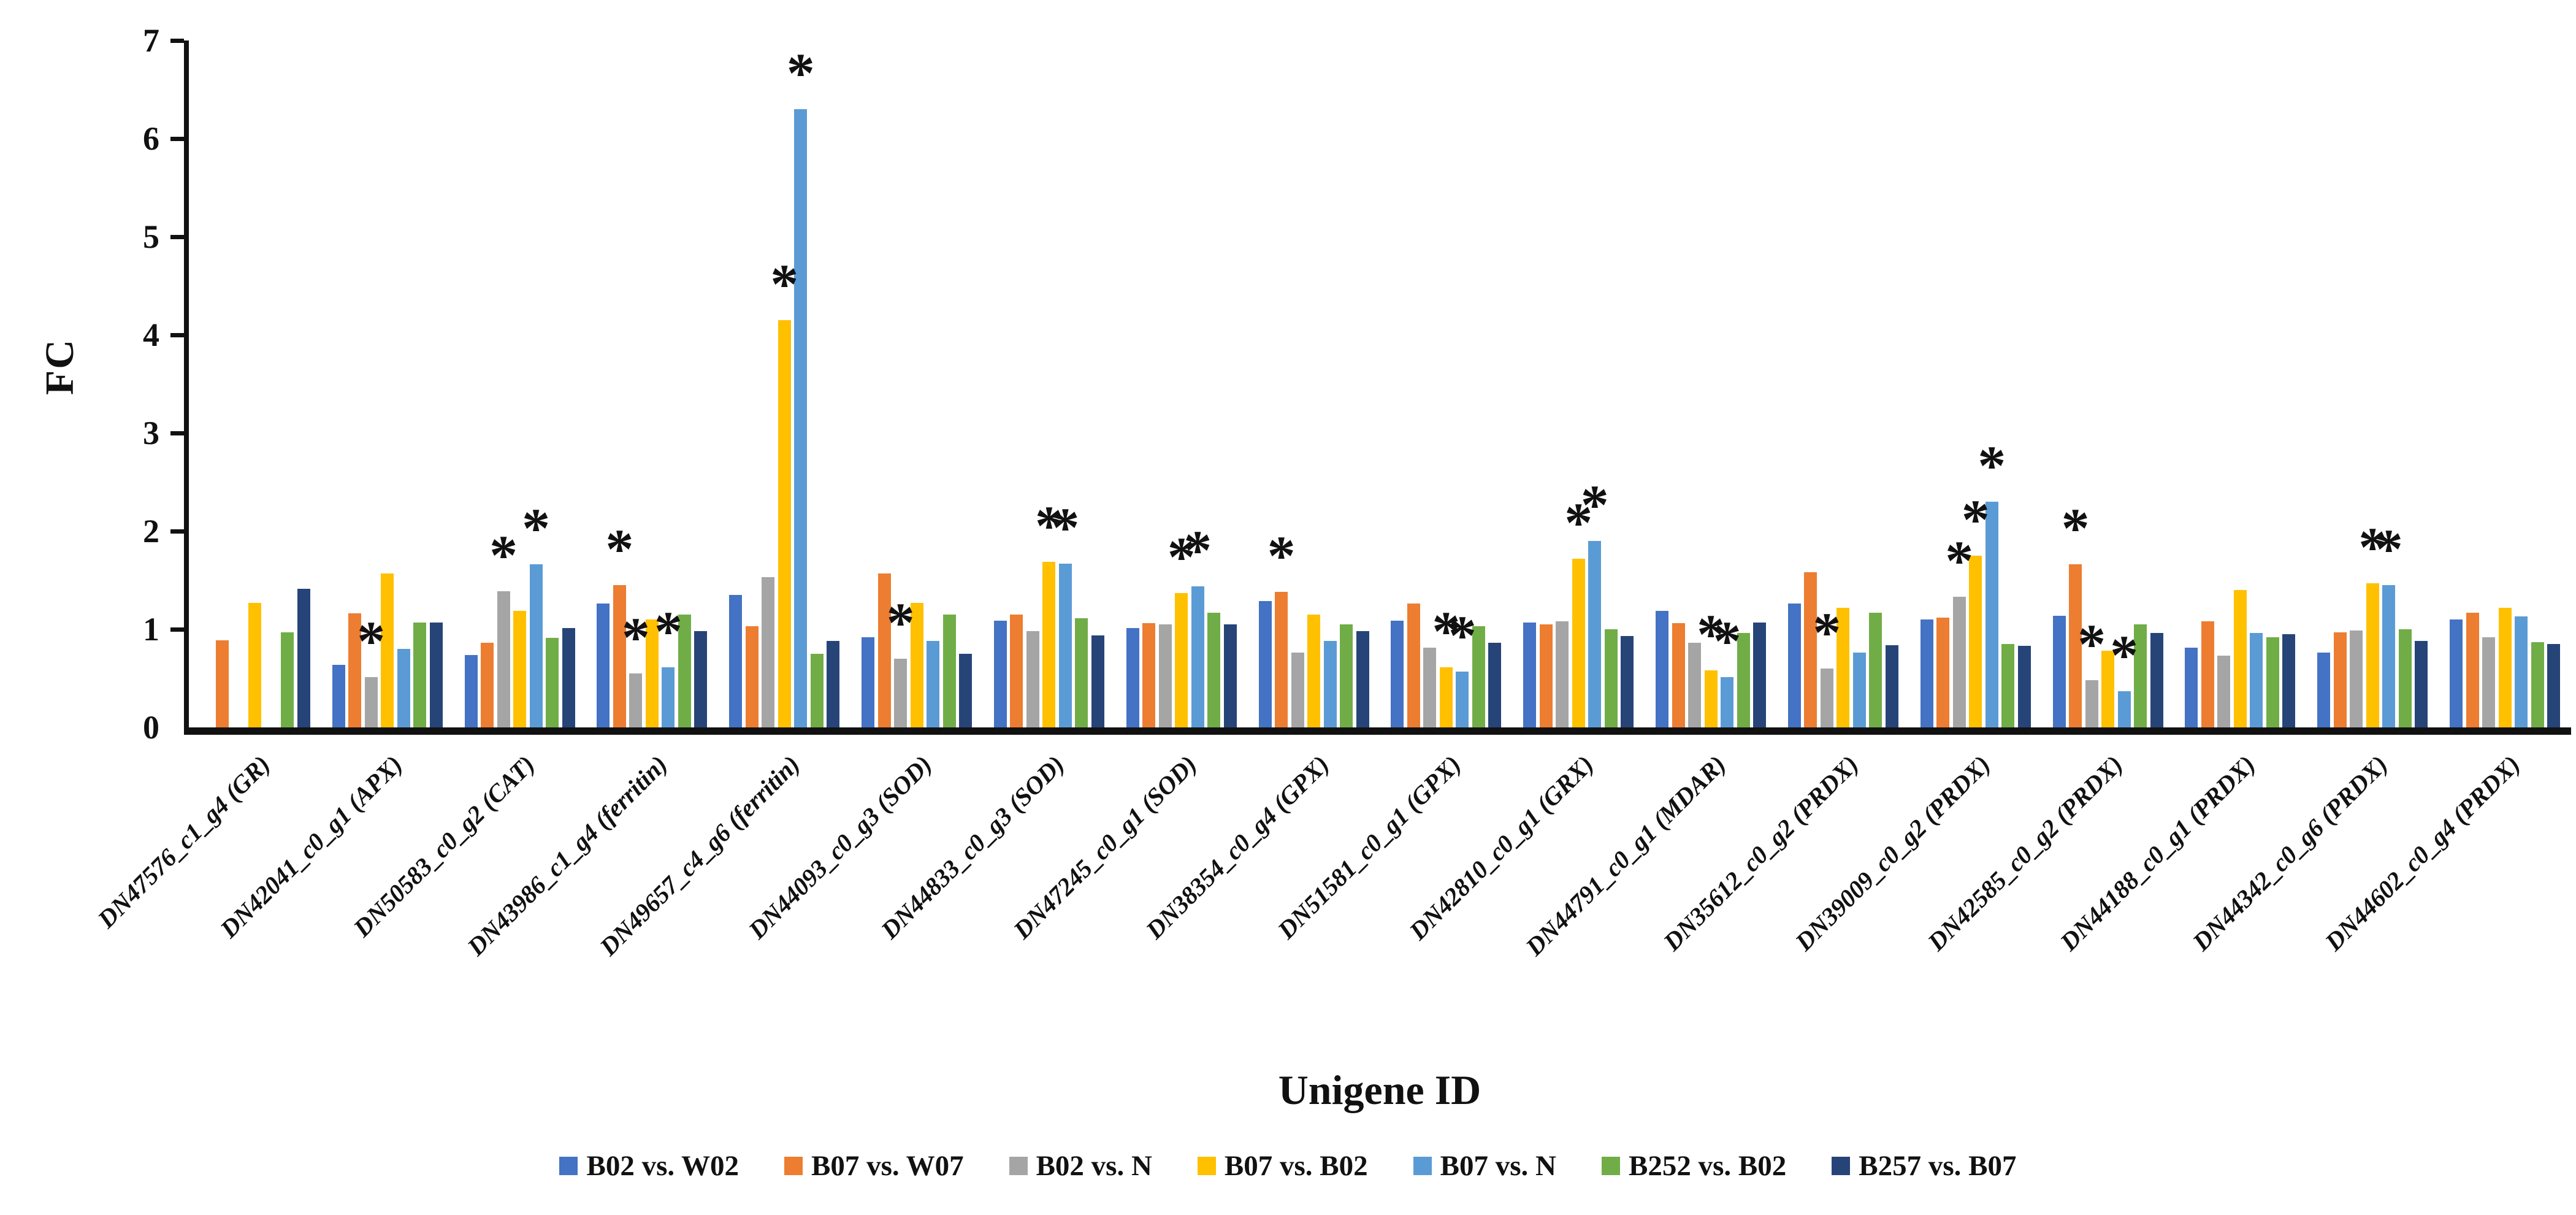  Describe the element at coordinates (2456, 673) in the screenshot. I see `bar-b02-vs-w02-cat17` at that location.